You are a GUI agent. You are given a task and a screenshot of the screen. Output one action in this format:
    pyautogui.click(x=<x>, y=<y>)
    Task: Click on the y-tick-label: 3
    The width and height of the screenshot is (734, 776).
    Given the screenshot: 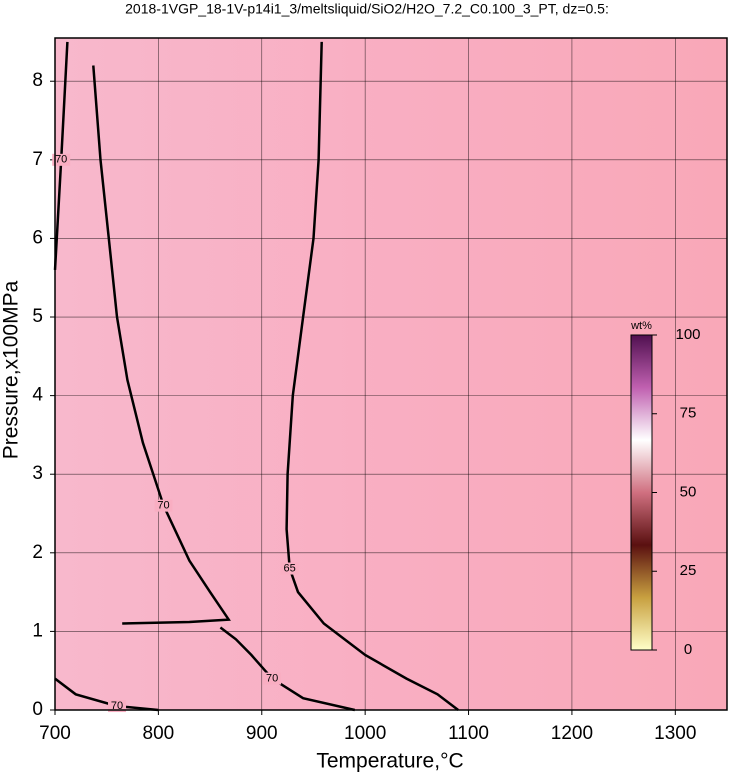 What is the action you would take?
    pyautogui.click(x=37, y=473)
    